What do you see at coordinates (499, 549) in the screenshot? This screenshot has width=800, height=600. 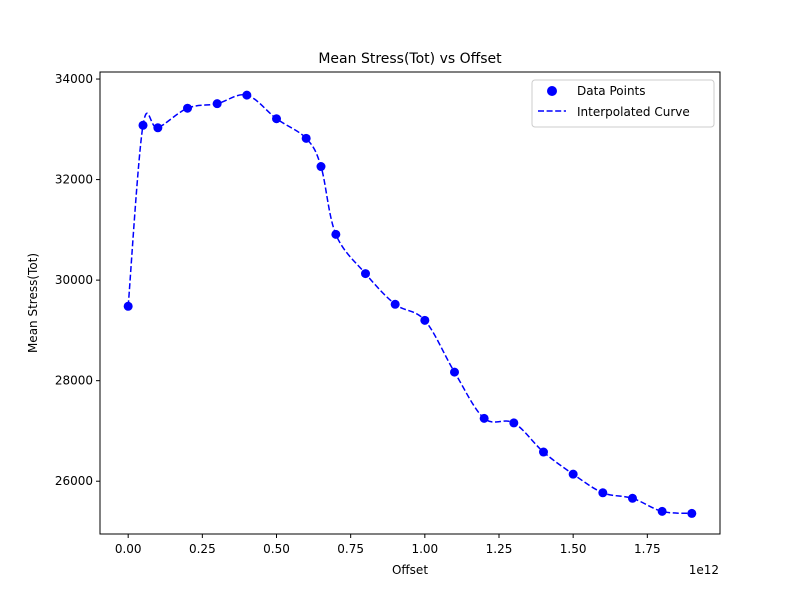 I see `x-tick-label: 1.25` at bounding box center [499, 549].